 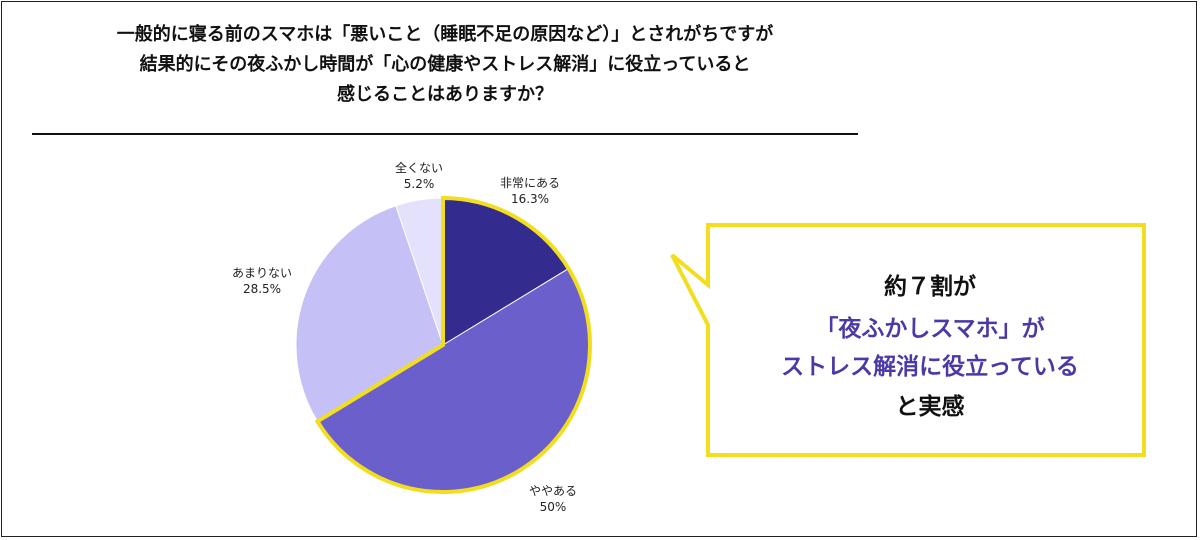 What do you see at coordinates (530, 183) in the screenshot?
I see `slice-label: 非常にある` at bounding box center [530, 183].